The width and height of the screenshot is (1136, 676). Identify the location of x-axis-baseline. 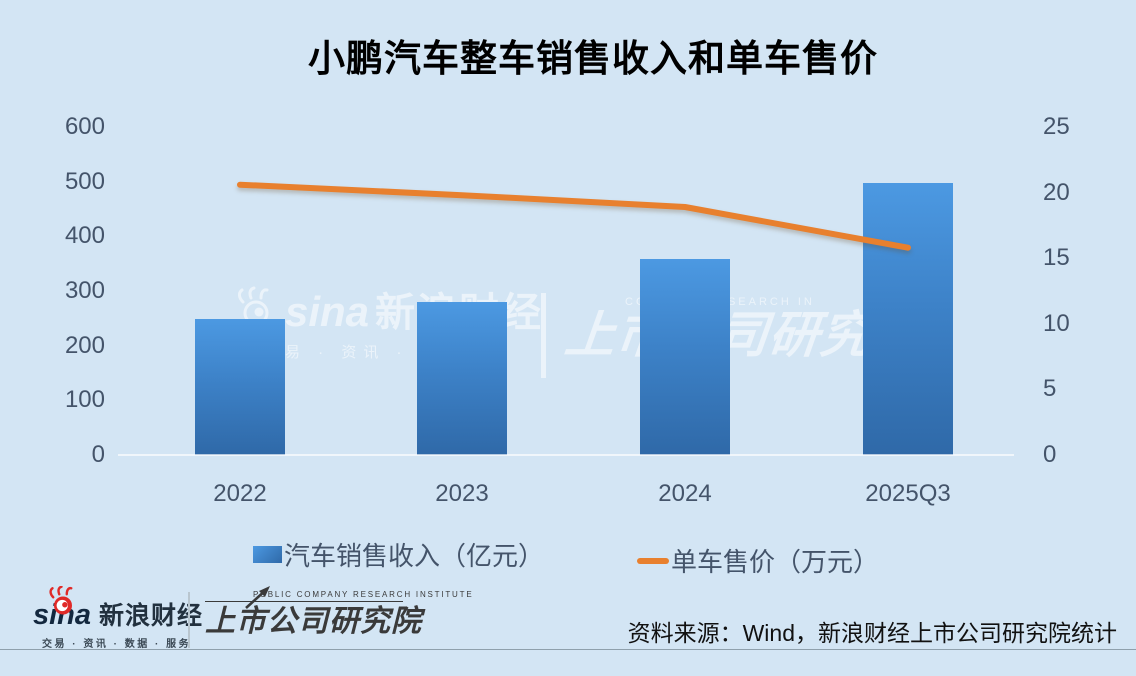
(566, 455).